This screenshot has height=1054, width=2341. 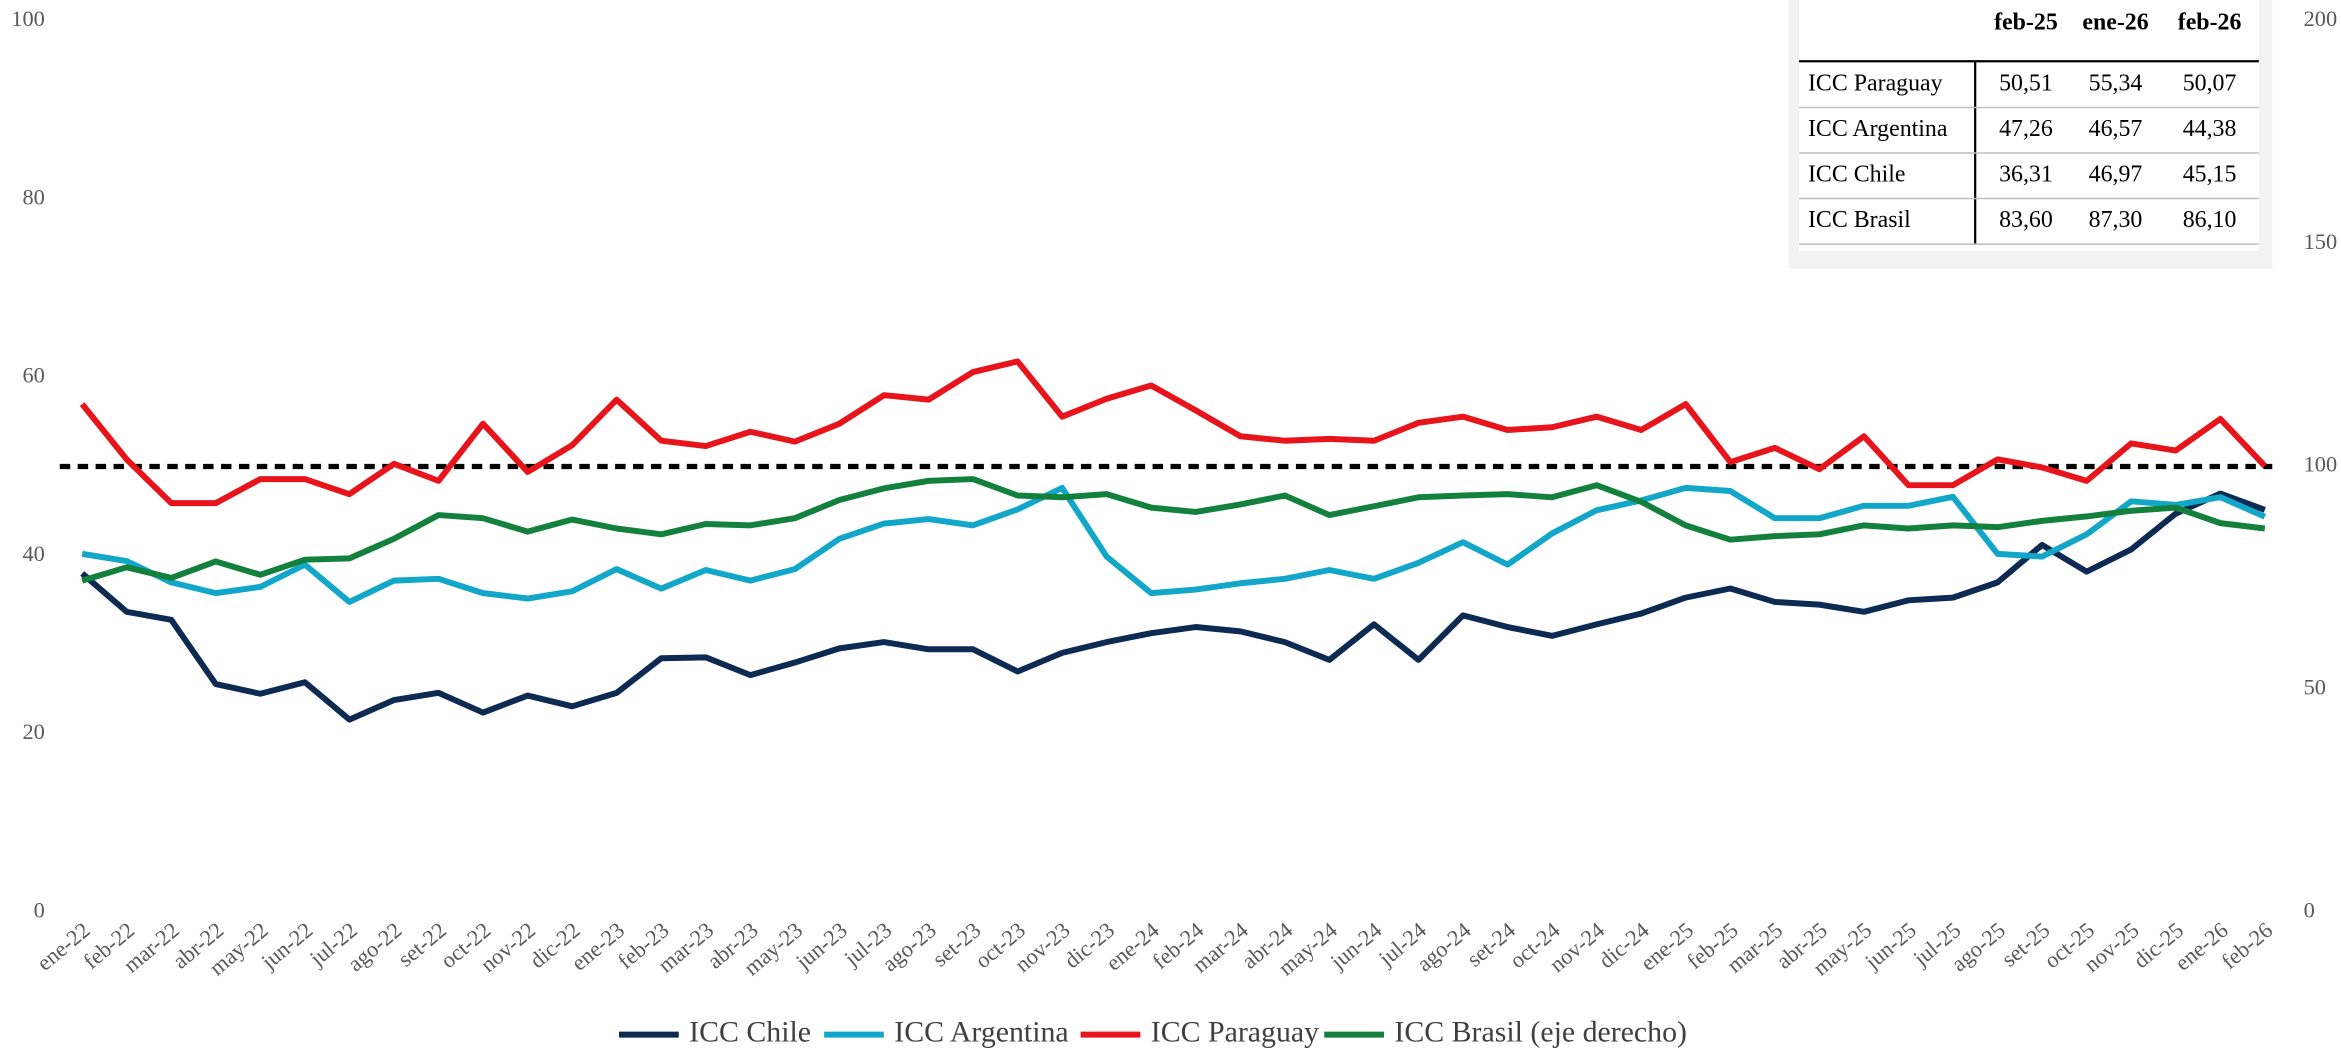 I want to click on table-row-label: ICC Argentina, so click(x=1878, y=129).